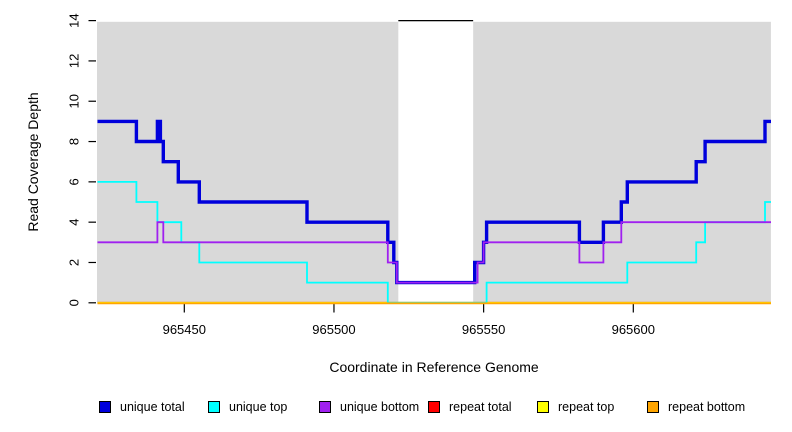 This screenshot has height=432, width=792. What do you see at coordinates (483, 329) in the screenshot?
I see `x-tick-label: 965550` at bounding box center [483, 329].